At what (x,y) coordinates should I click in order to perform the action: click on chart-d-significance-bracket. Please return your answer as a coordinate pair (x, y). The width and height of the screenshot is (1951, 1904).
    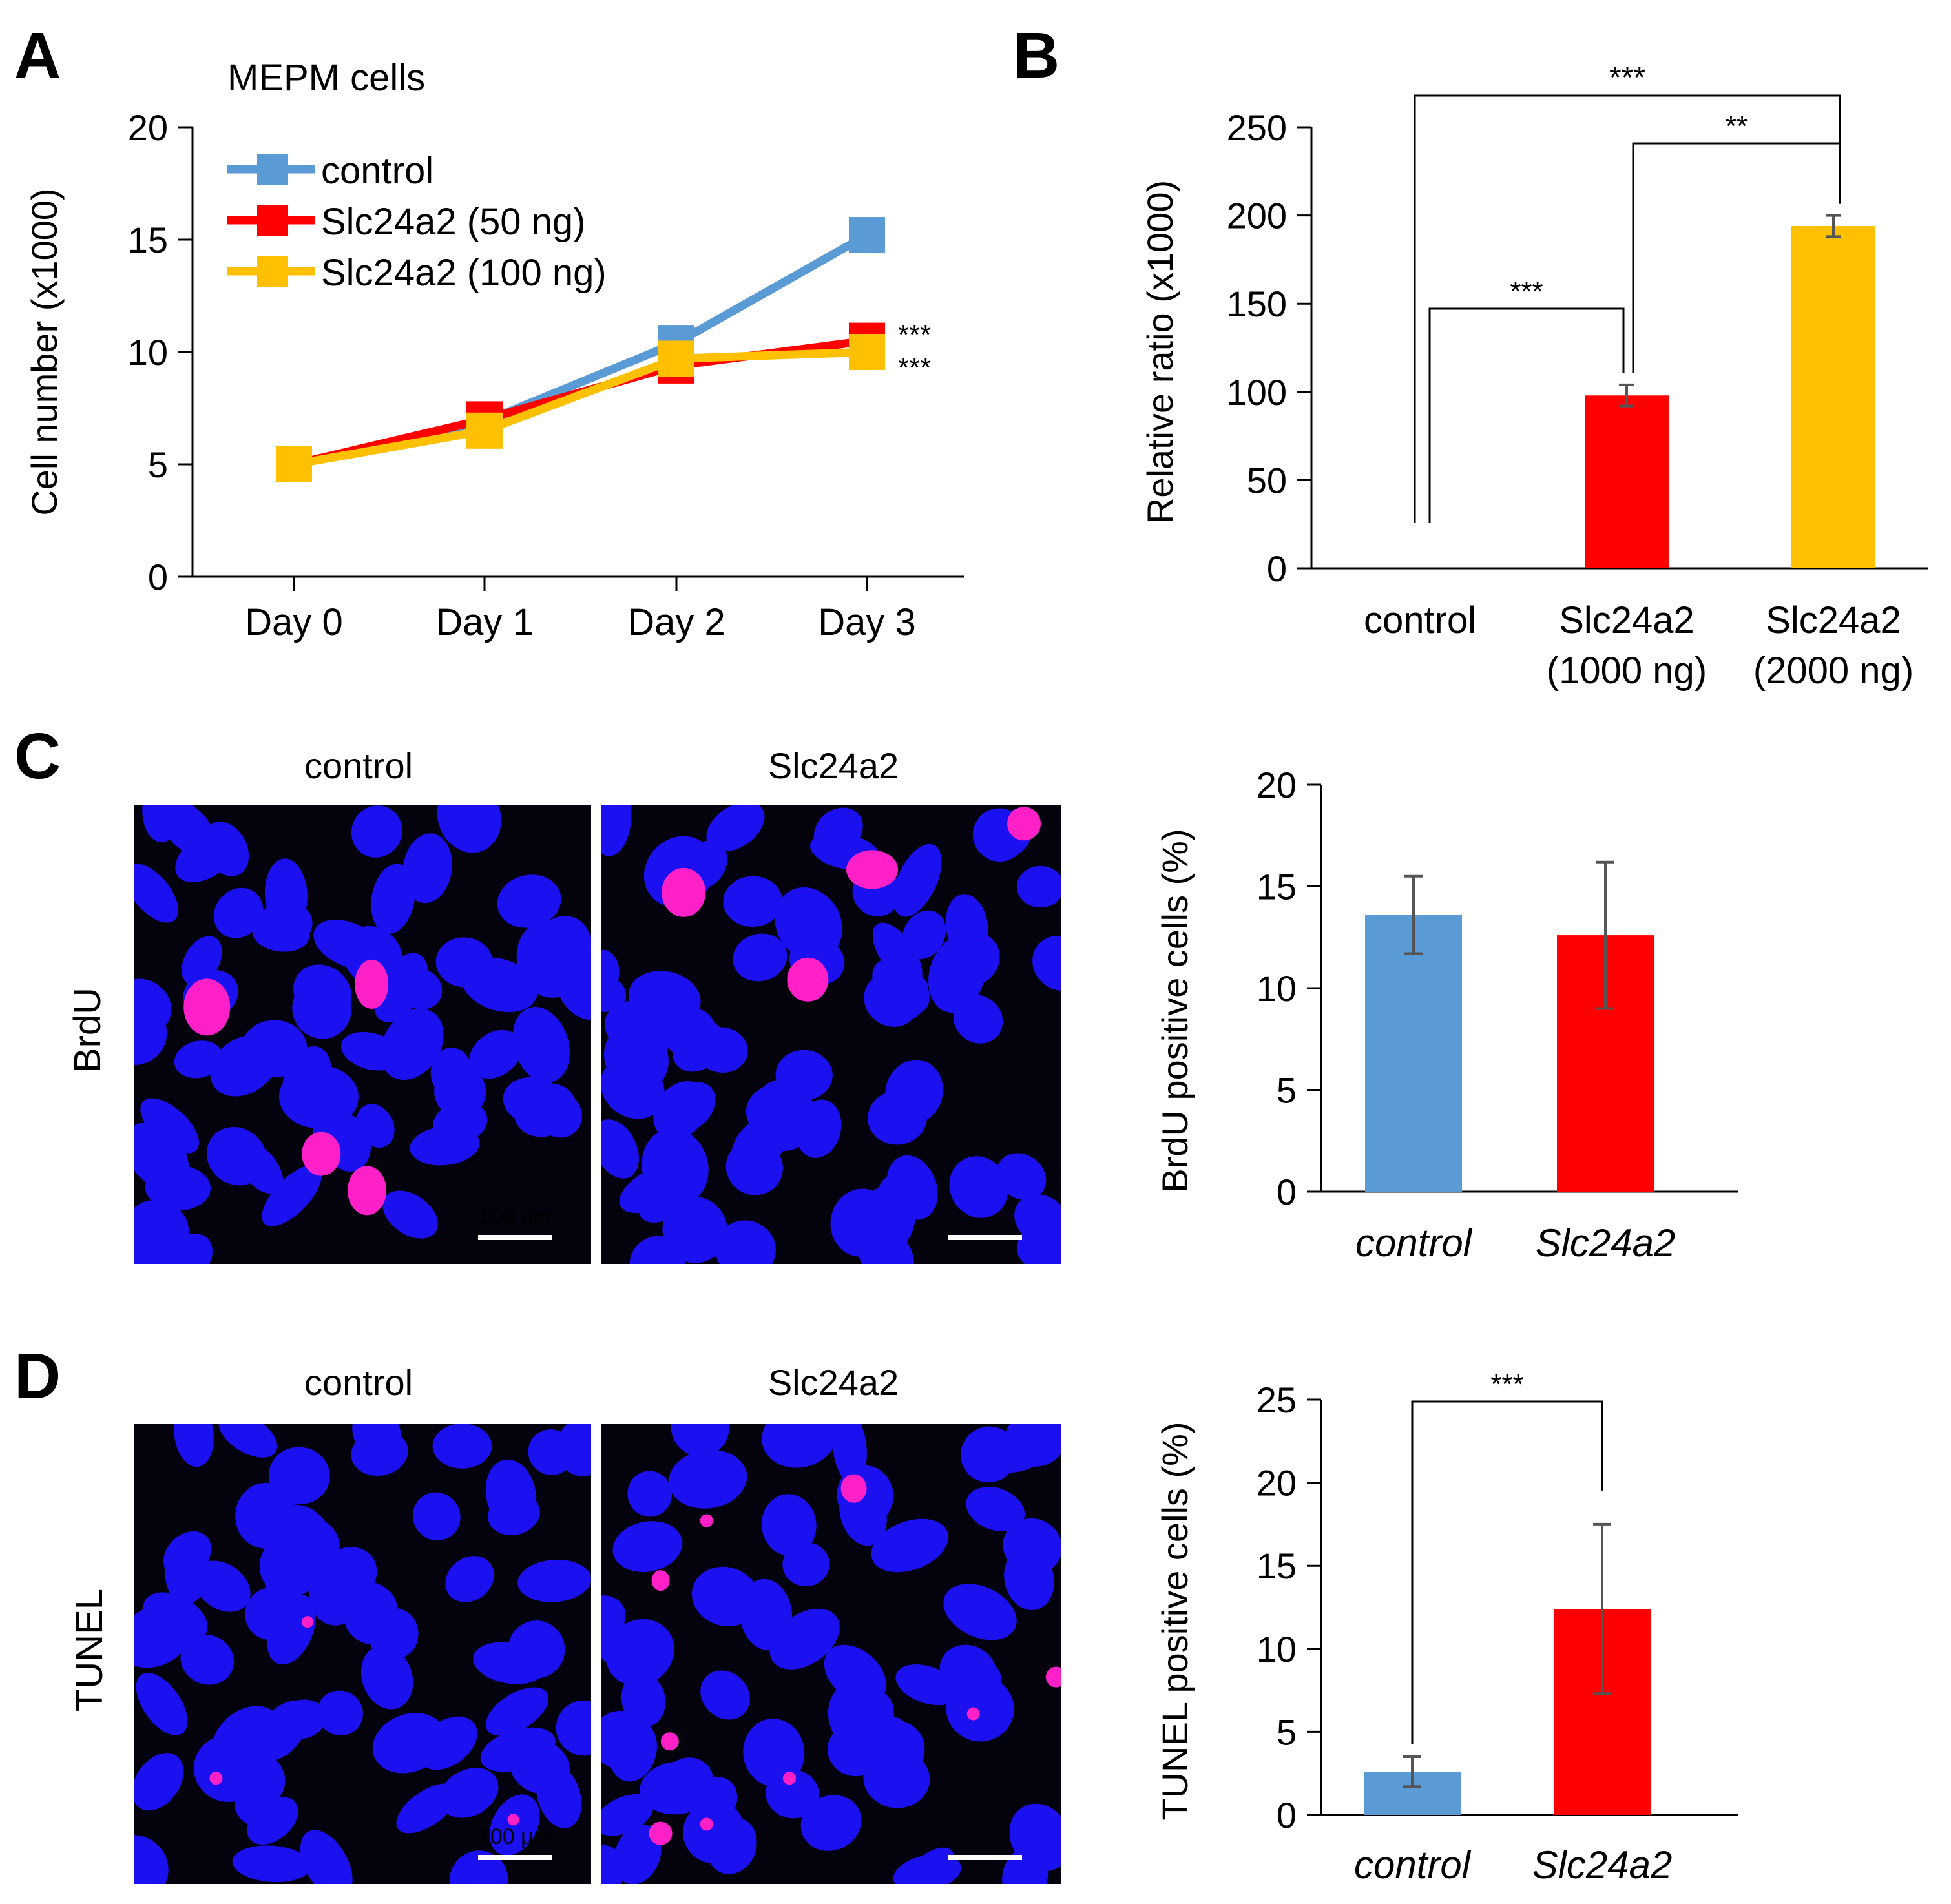
    Looking at the image, I should click on (1507, 1572).